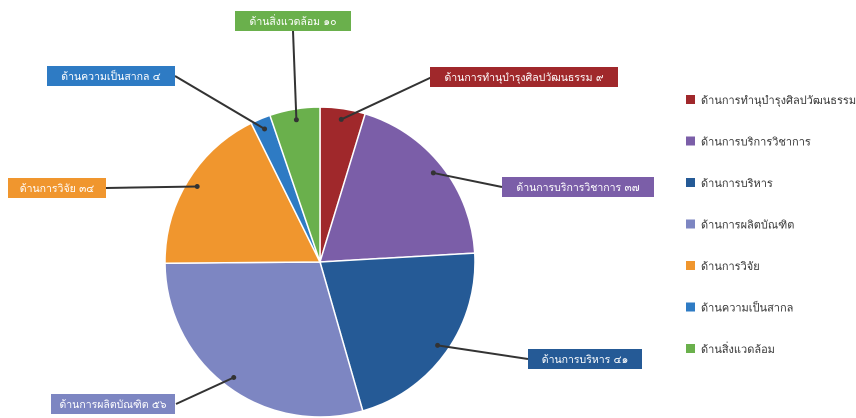 The image size is (856, 418). I want to click on slice-data-label: ด้านความเป็นสากล ๔, so click(110, 76).